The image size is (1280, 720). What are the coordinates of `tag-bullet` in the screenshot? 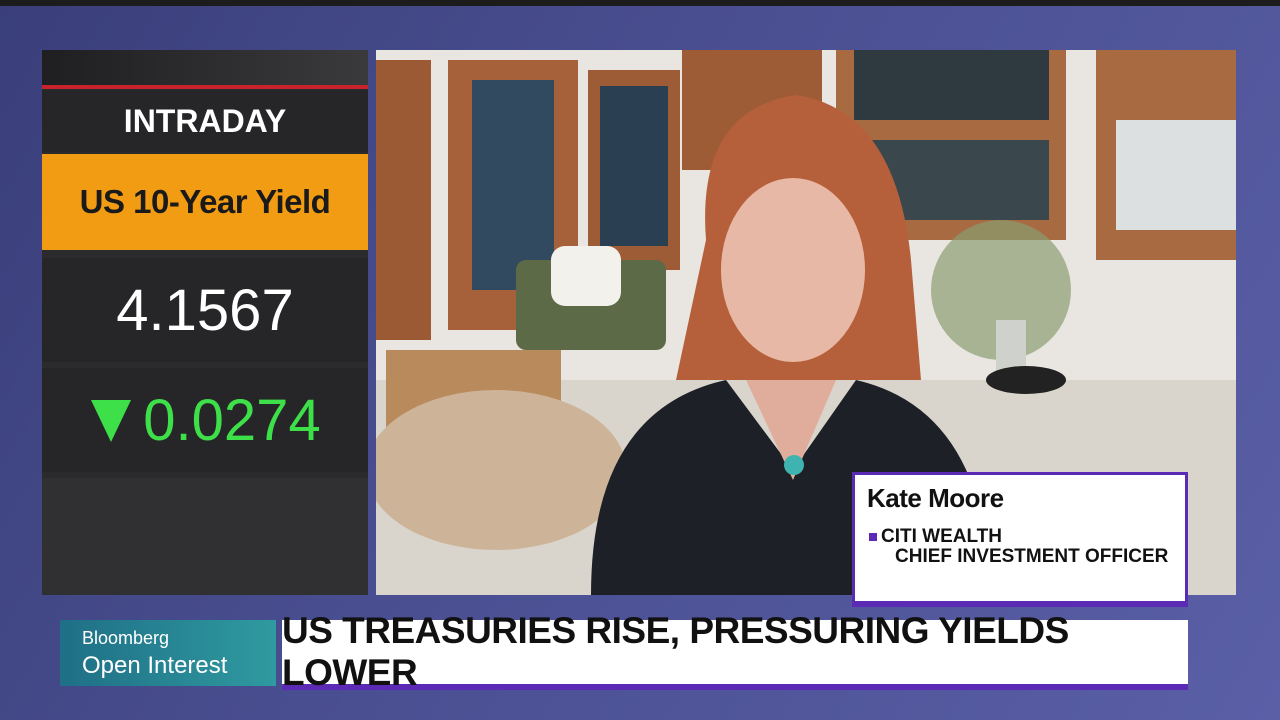 It's located at (873, 537).